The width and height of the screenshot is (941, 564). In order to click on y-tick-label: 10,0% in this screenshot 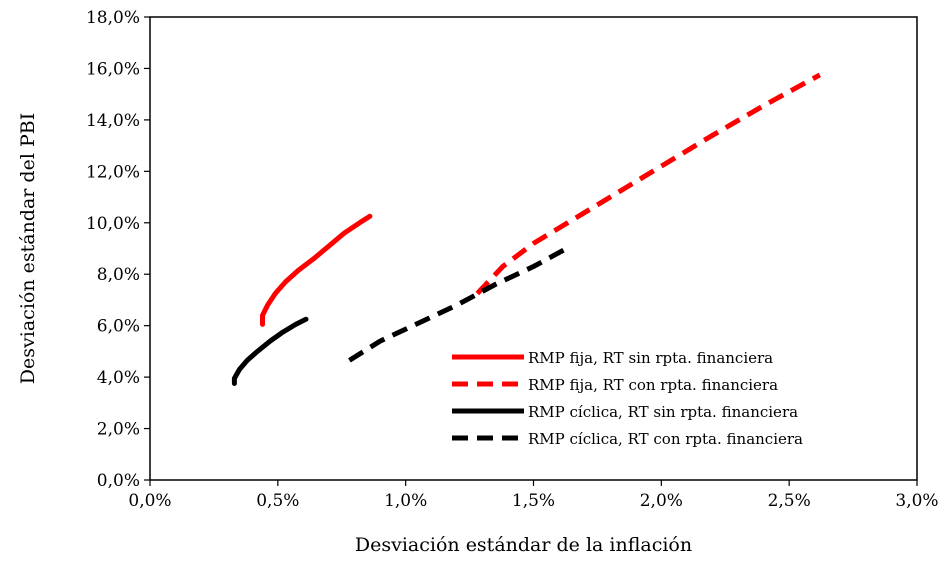, I will do `click(113, 224)`.